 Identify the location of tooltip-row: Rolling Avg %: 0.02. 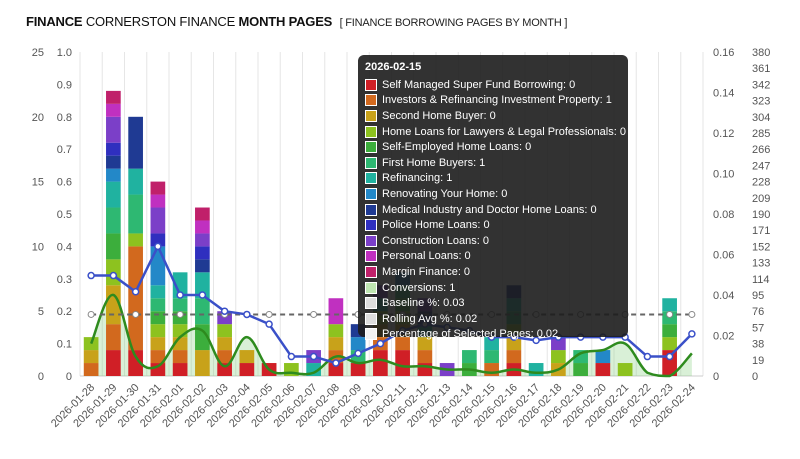
(493, 319).